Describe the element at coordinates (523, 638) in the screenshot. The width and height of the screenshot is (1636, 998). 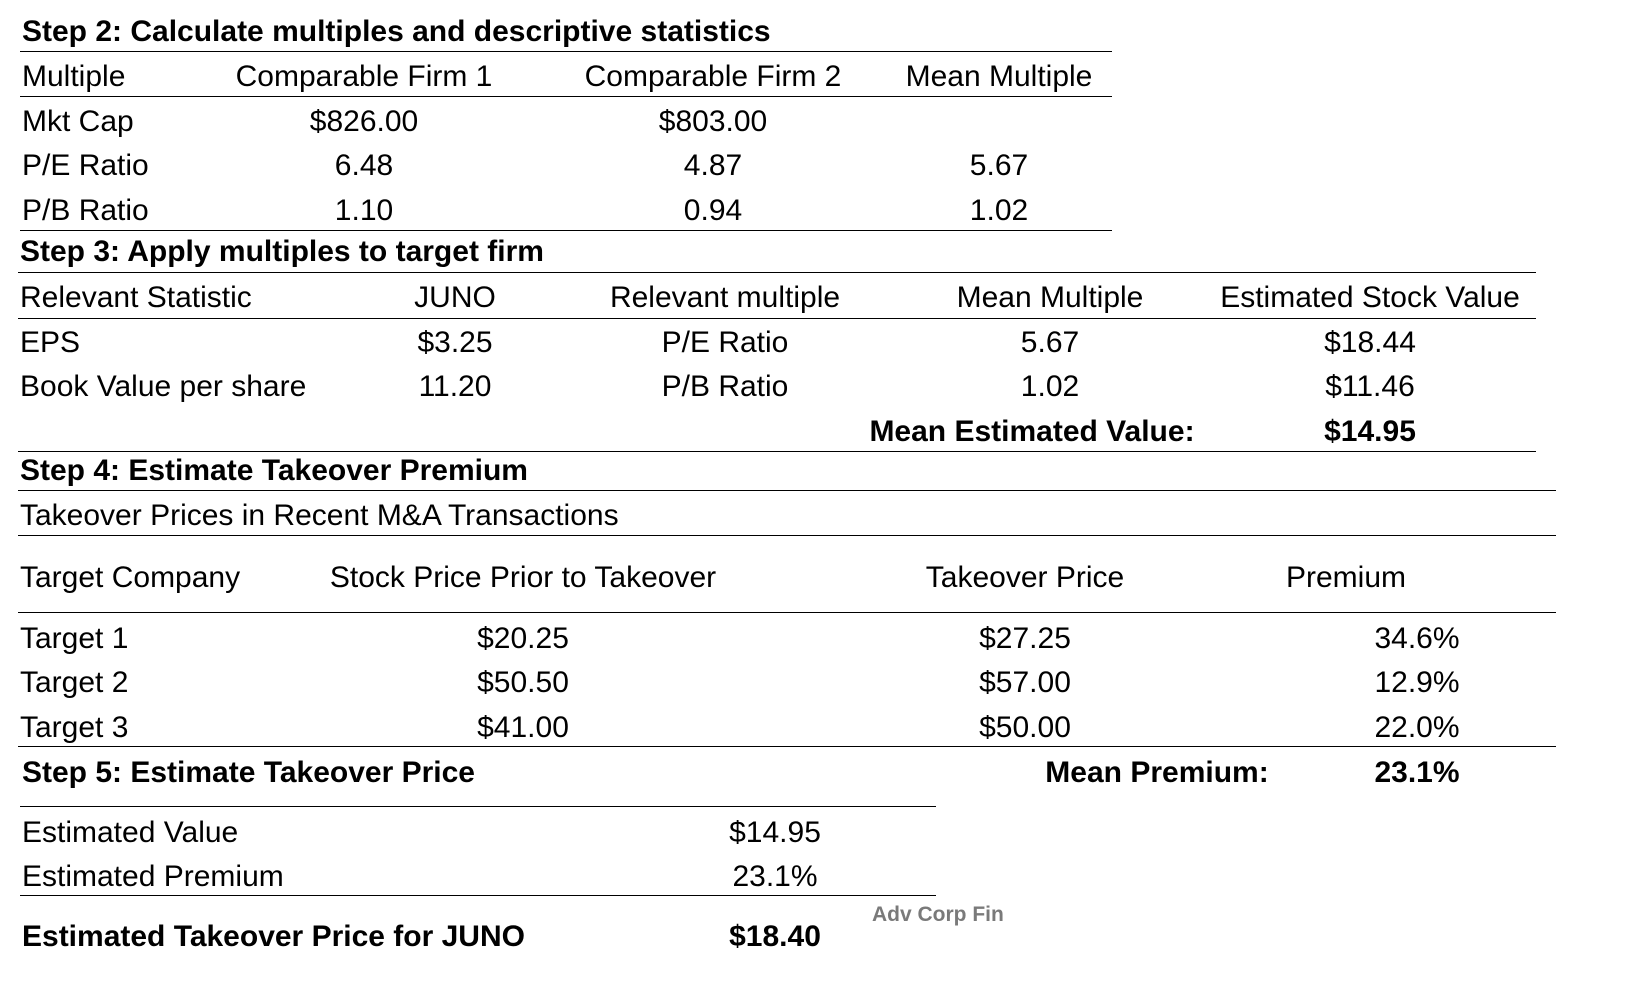
I see `step4-cell: $20.25` at that location.